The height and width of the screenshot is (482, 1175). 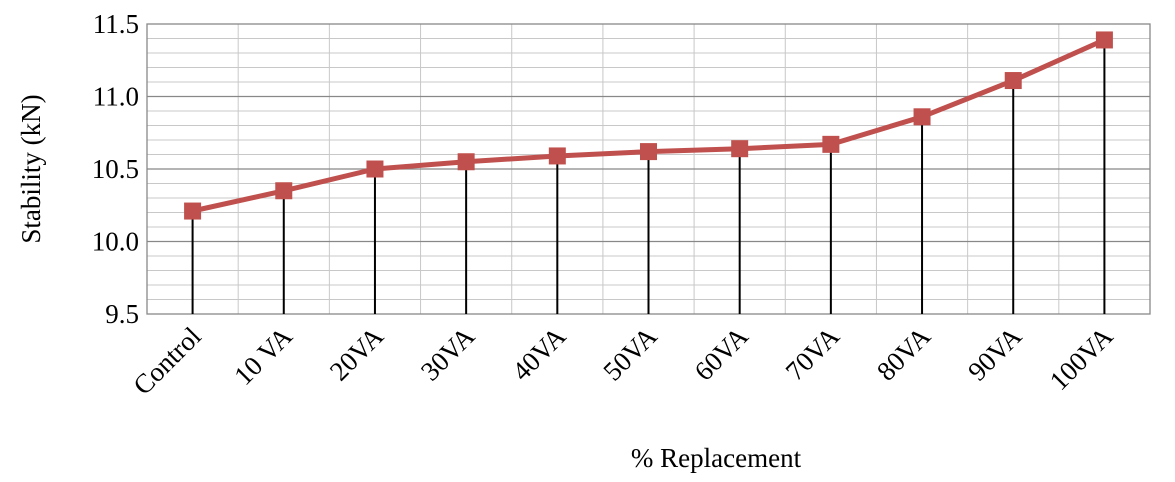 What do you see at coordinates (904, 354) in the screenshot?
I see `x-tick-label: 80VA` at bounding box center [904, 354].